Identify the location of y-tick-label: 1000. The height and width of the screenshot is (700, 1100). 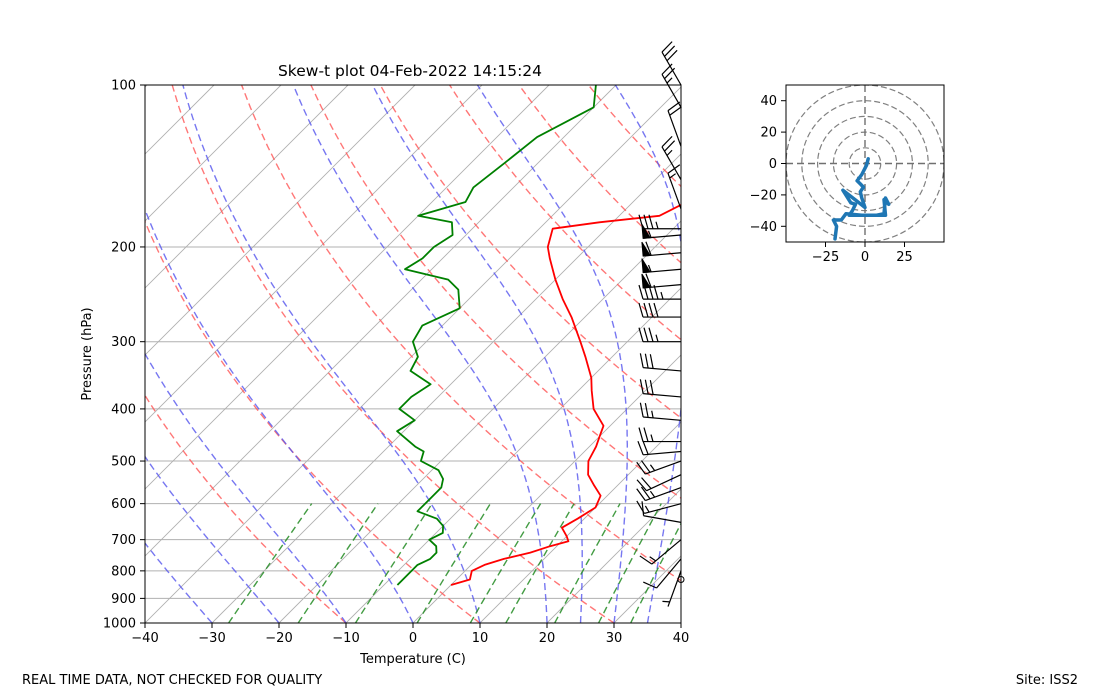
(119, 624).